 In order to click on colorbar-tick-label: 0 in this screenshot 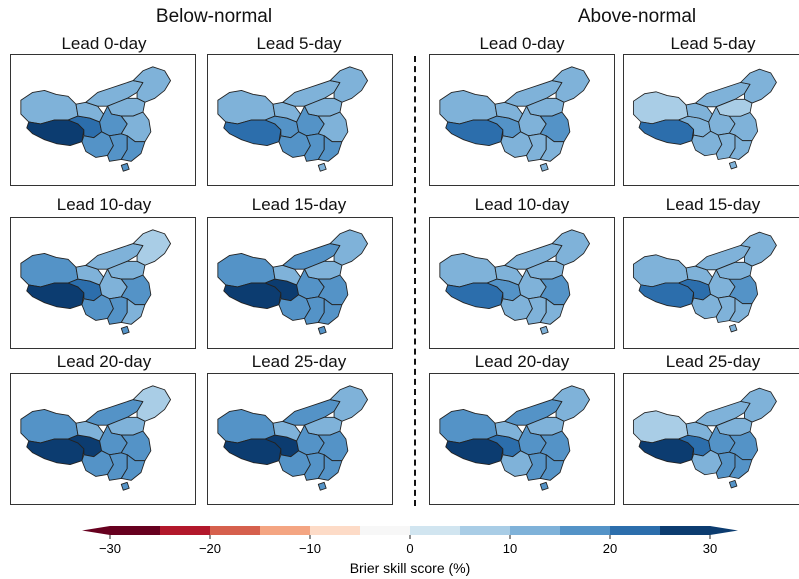, I will do `click(409, 548)`.